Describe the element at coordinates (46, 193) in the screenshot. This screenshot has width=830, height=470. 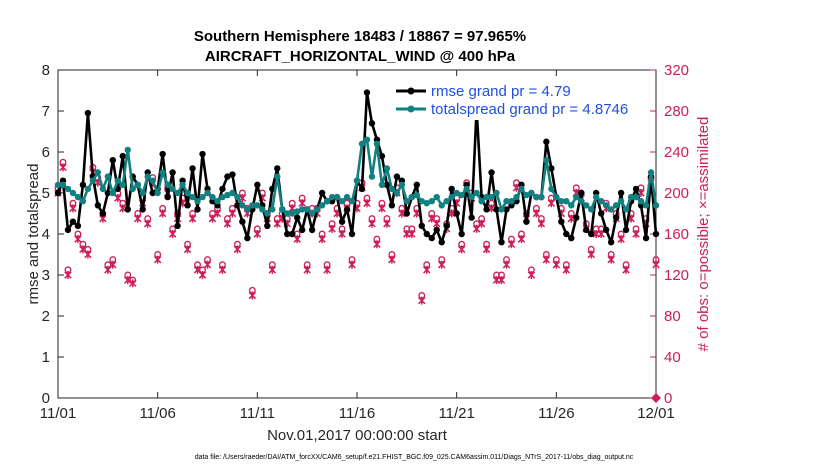
I see `y-left-tick-label-5: 5` at that location.